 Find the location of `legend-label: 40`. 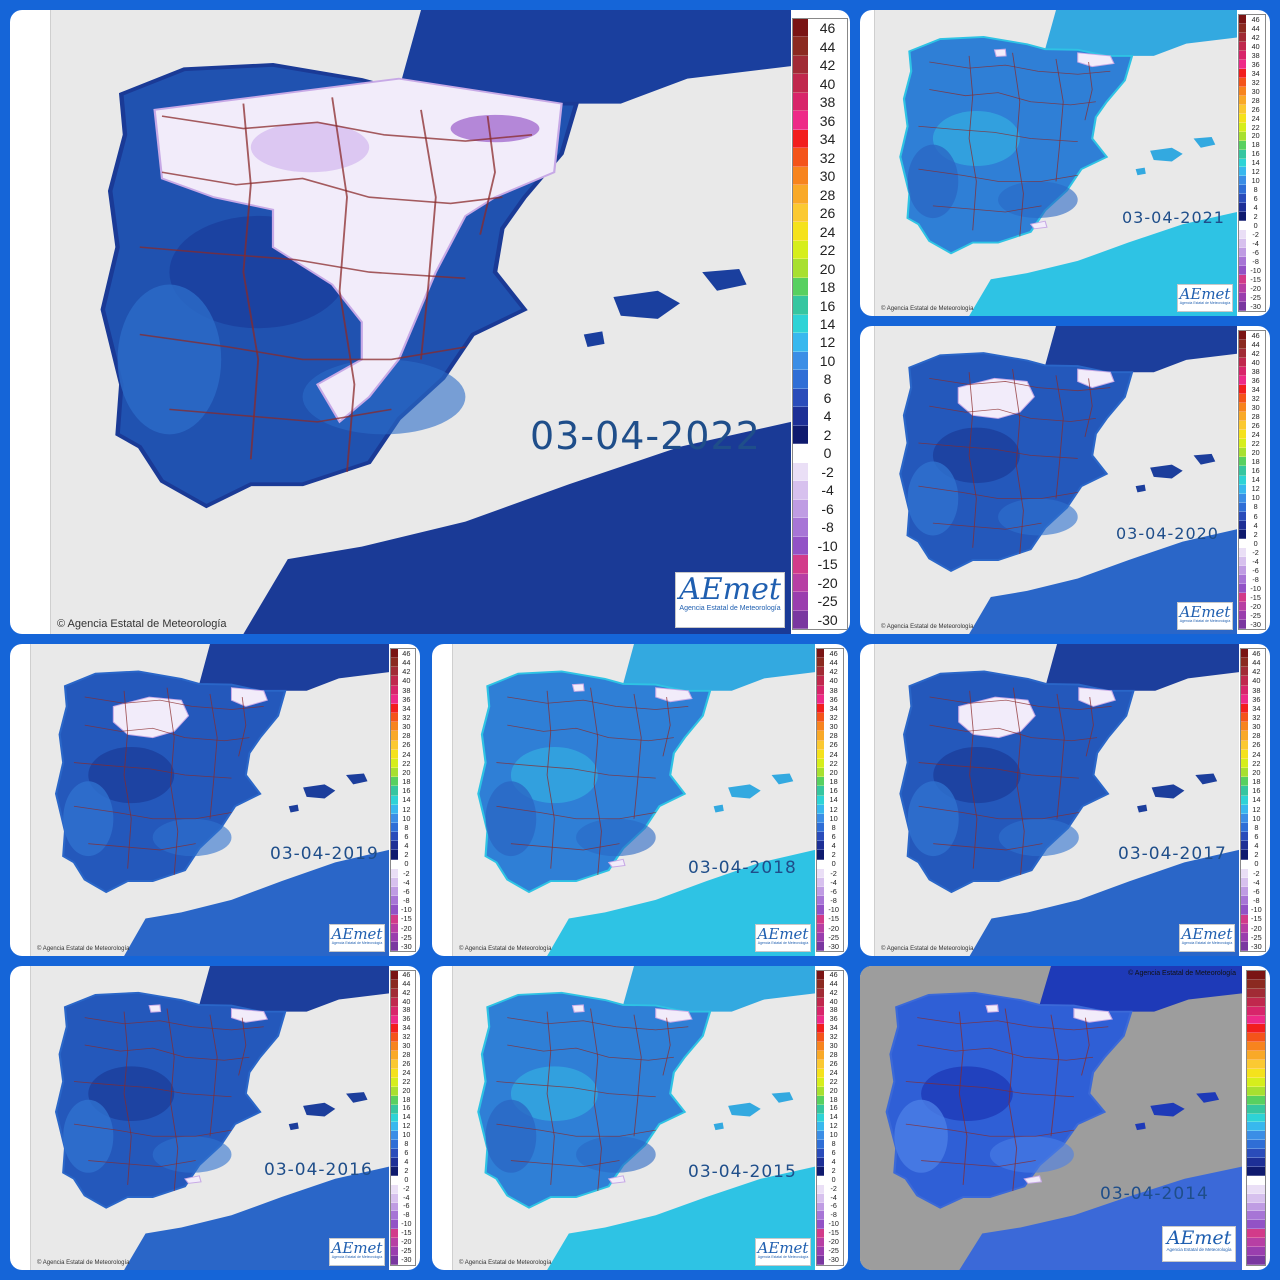

legend-label: 40 is located at coordinates (406, 1001).